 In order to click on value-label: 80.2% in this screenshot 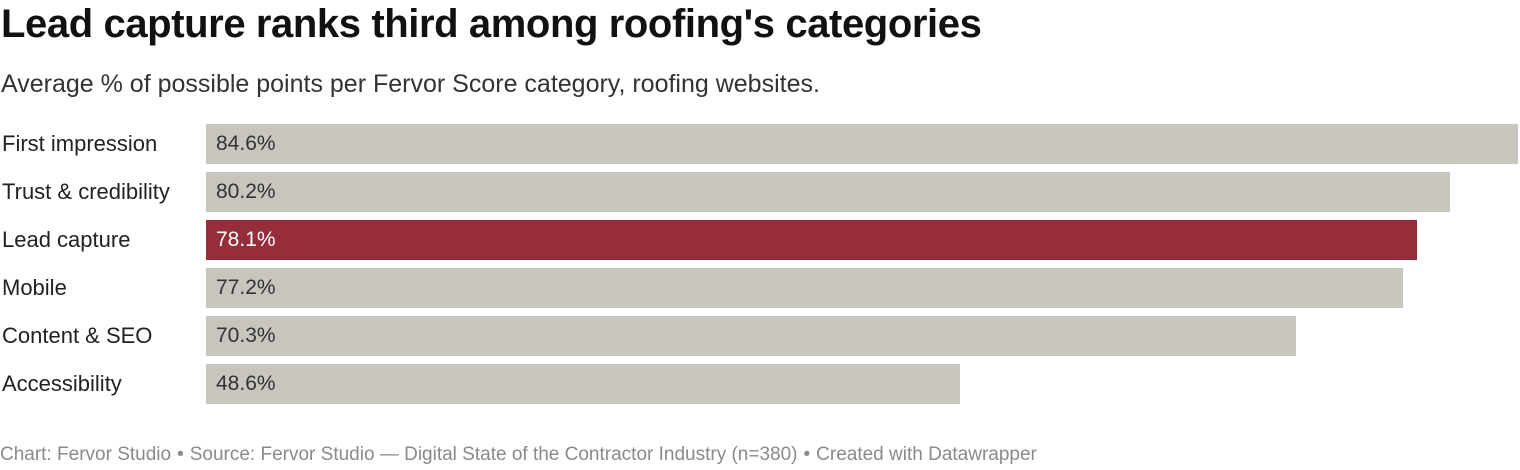, I will do `click(246, 191)`.